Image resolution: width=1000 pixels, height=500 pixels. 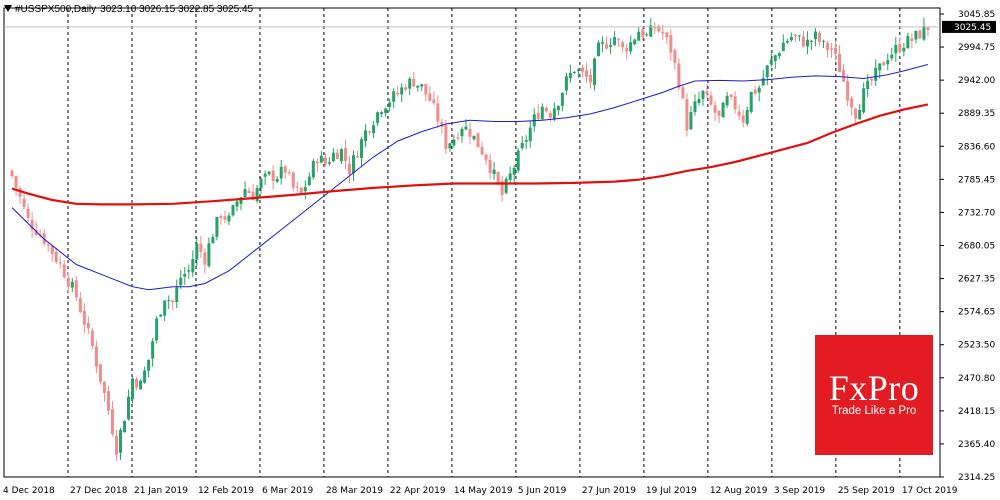 I want to click on triangle-down-icon, so click(x=8, y=8).